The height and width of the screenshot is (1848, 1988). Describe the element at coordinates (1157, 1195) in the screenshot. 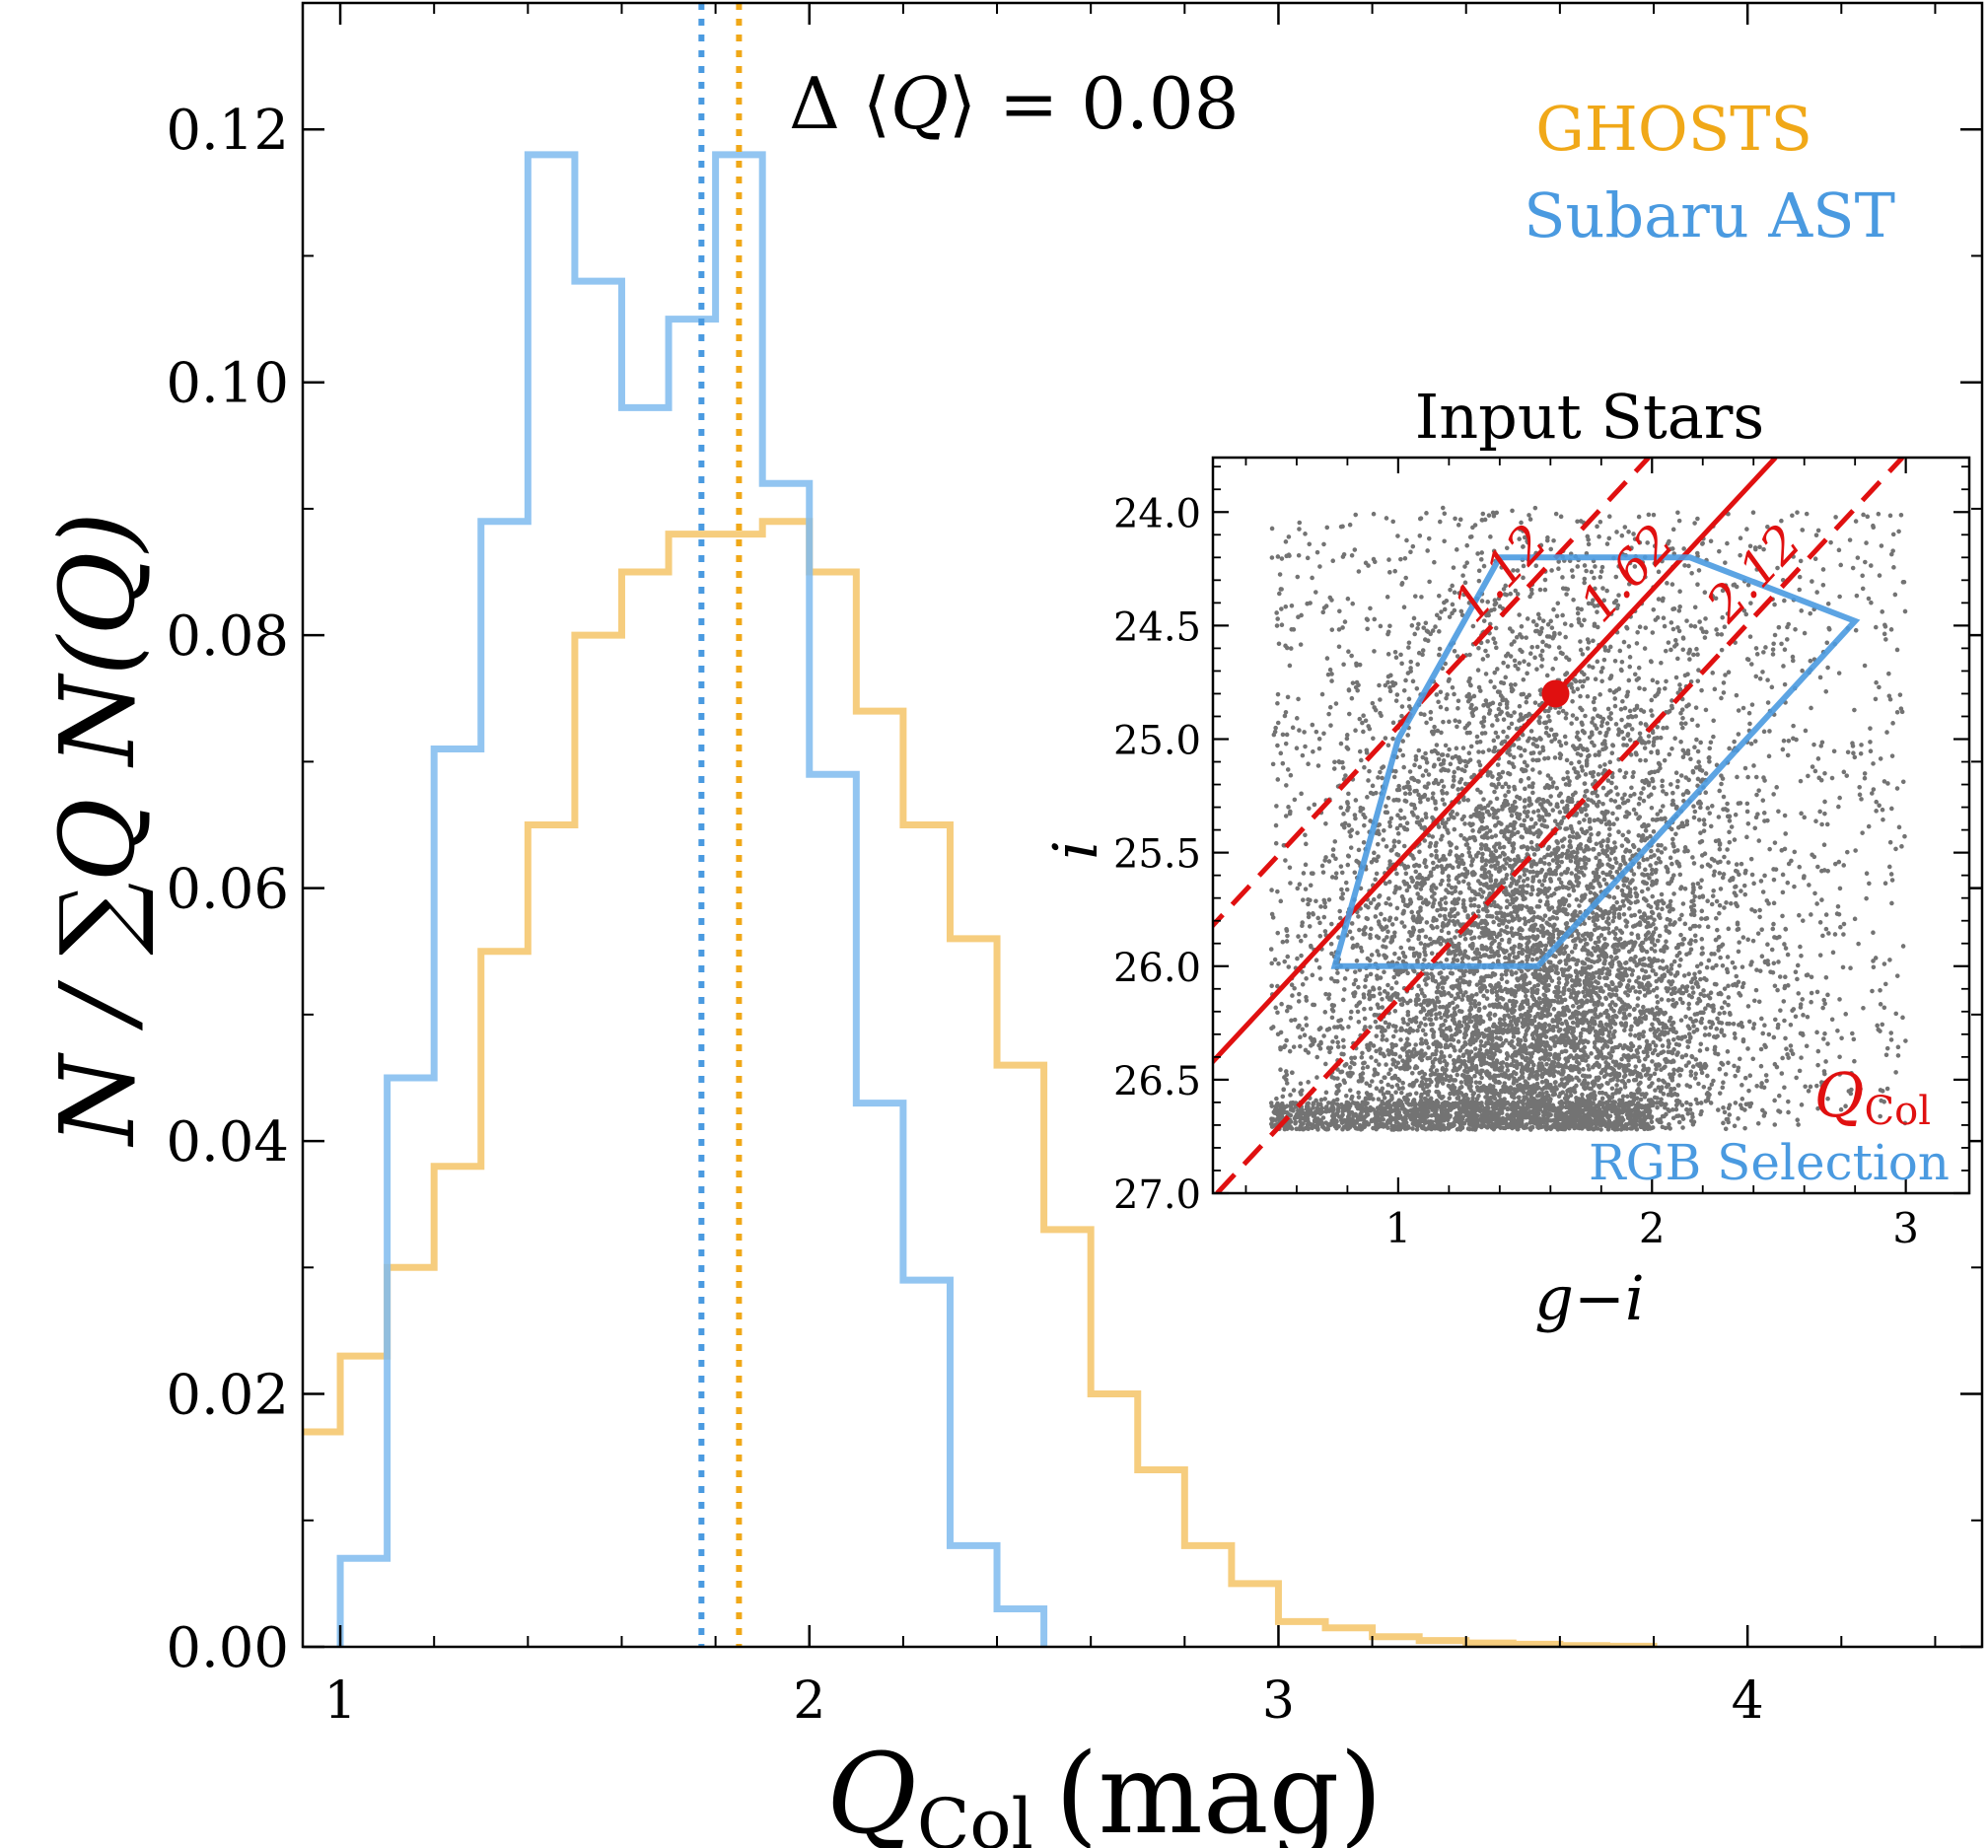

I see `inset-y-tick-label: 27.0` at that location.